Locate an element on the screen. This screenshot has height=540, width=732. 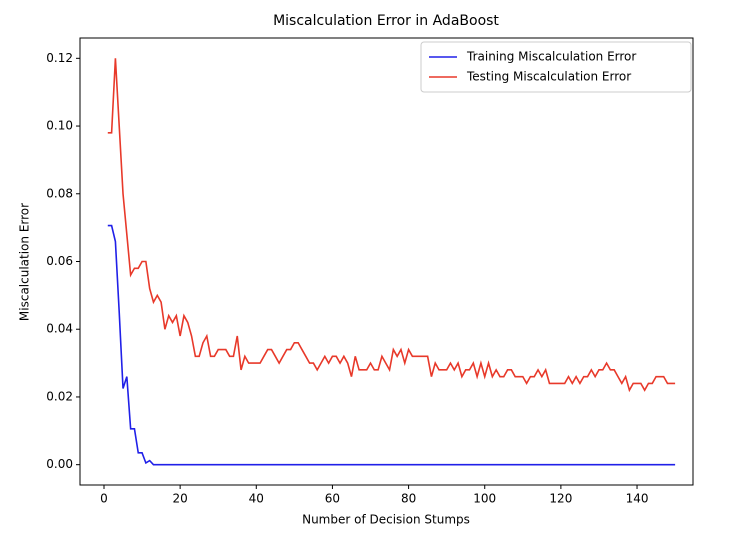
y-tick-label: 0.06 is located at coordinates (59, 261).